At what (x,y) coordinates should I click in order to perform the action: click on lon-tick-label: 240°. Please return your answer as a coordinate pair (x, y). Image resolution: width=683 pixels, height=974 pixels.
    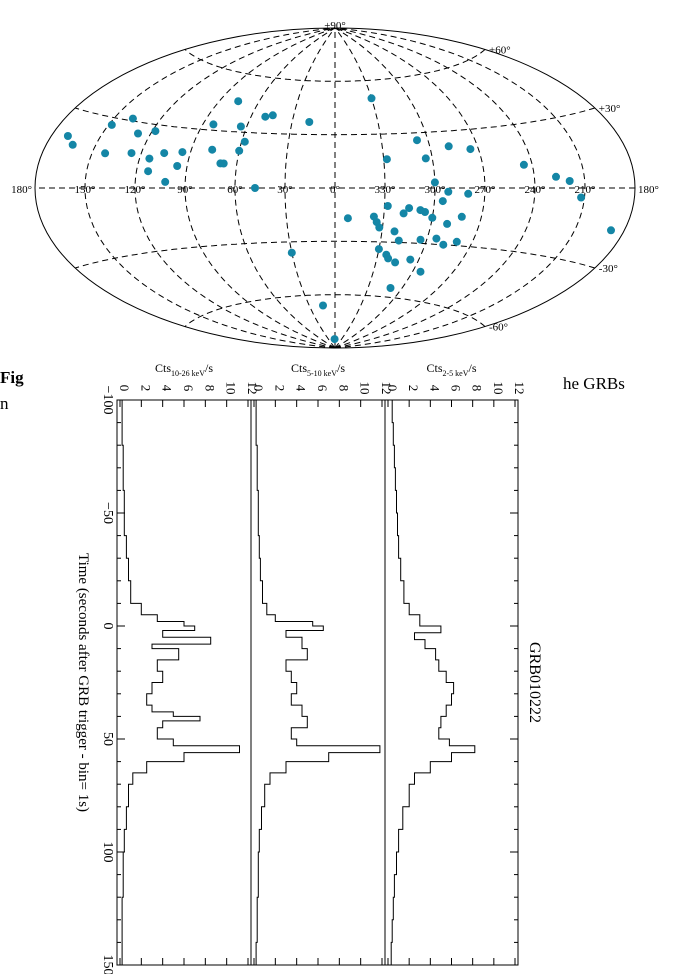
    Looking at the image, I should click on (535, 190).